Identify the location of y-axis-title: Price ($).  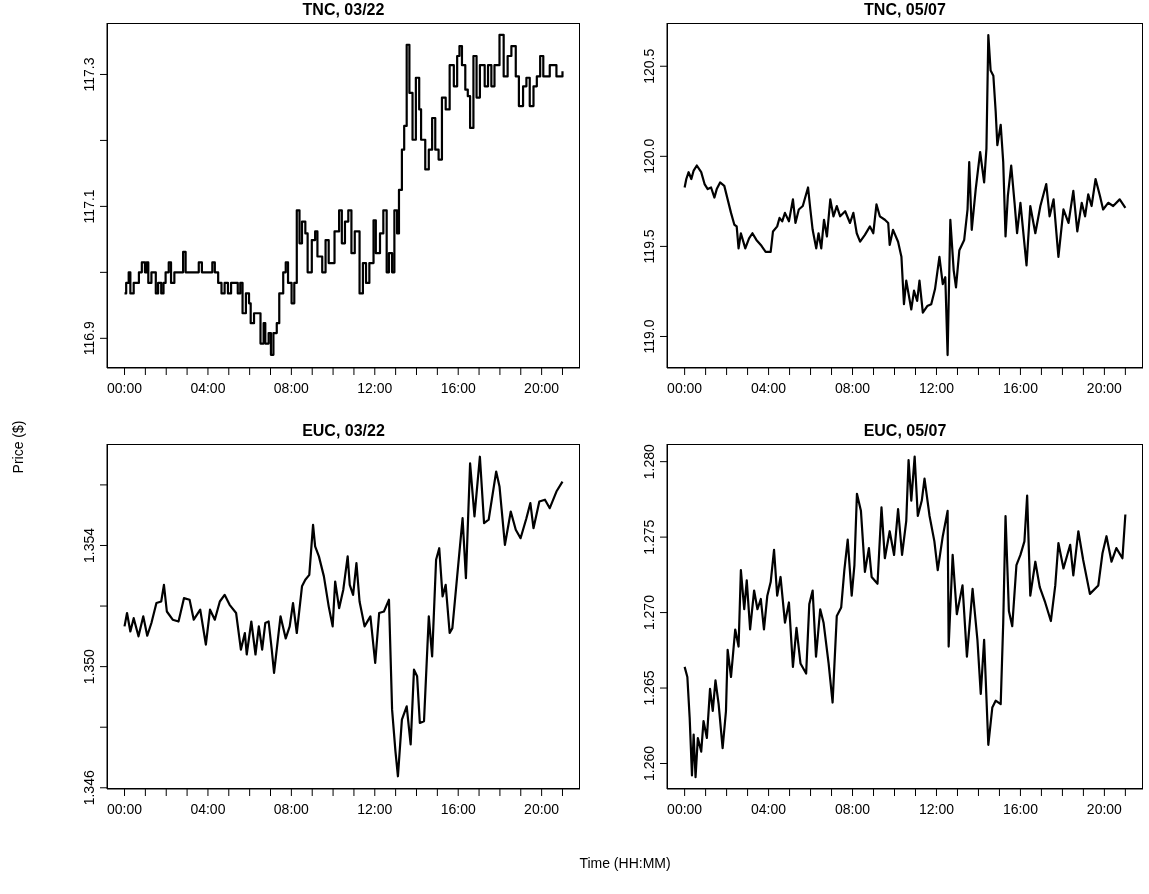
(18, 447).